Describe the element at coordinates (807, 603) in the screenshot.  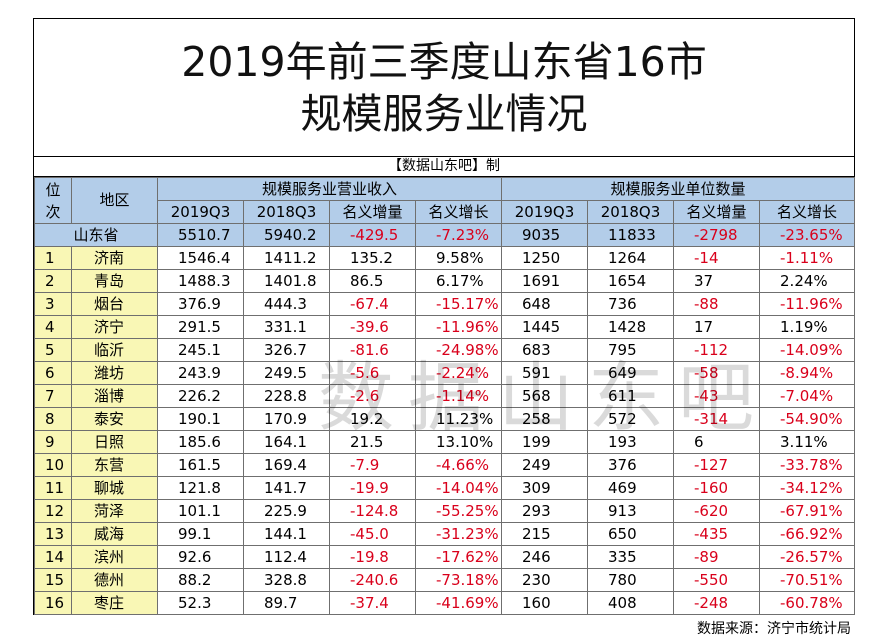
I see `table-cell: -60.78%` at that location.